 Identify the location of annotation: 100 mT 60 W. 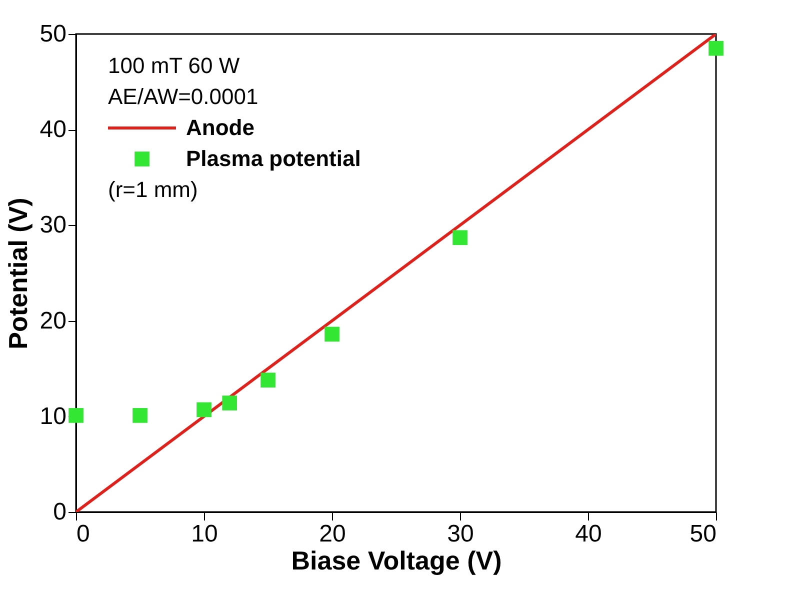
(174, 65).